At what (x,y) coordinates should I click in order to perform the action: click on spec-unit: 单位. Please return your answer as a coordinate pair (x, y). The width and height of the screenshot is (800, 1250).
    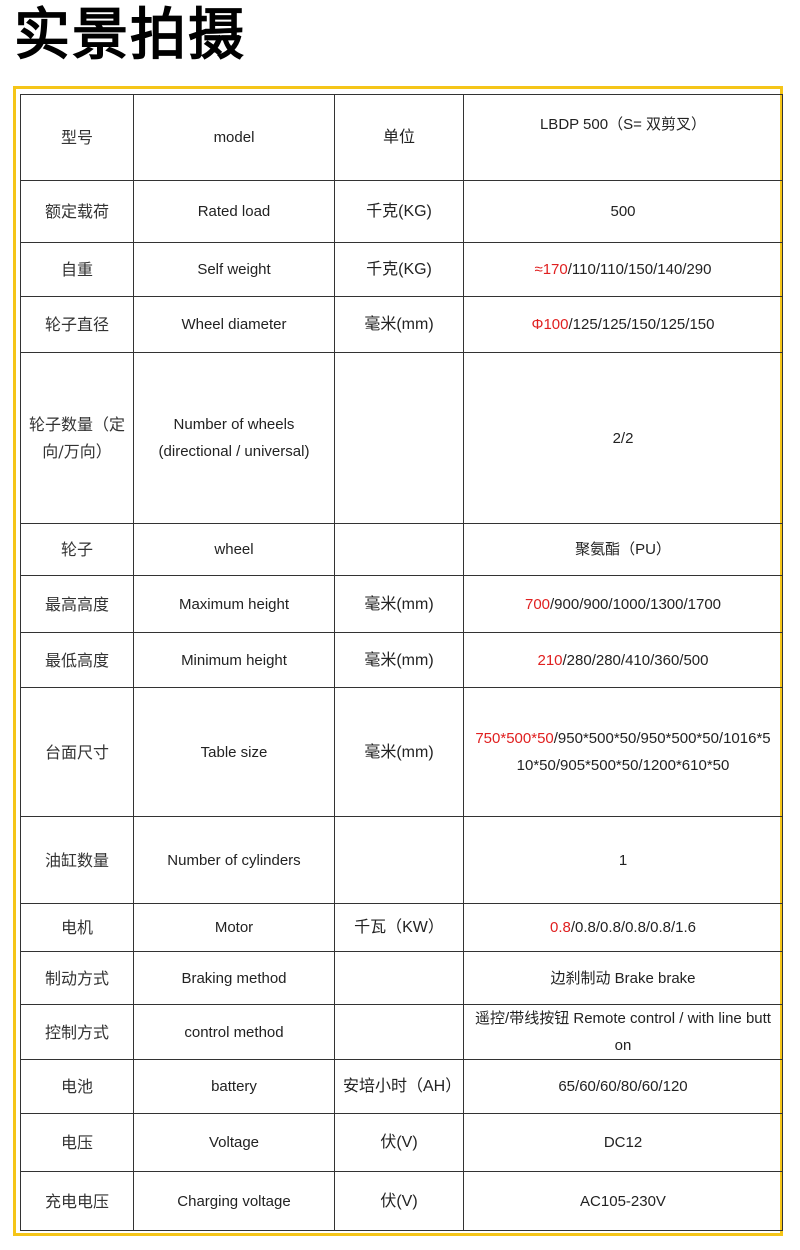
    Looking at the image, I should click on (399, 137).